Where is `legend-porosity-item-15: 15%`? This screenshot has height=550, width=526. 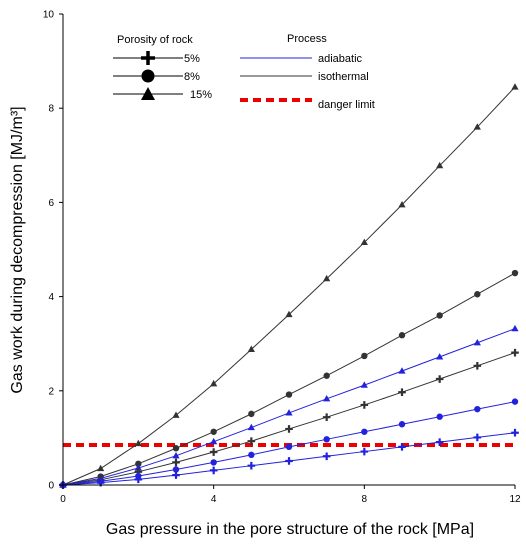 legend-porosity-item-15: 15% is located at coordinates (162, 94).